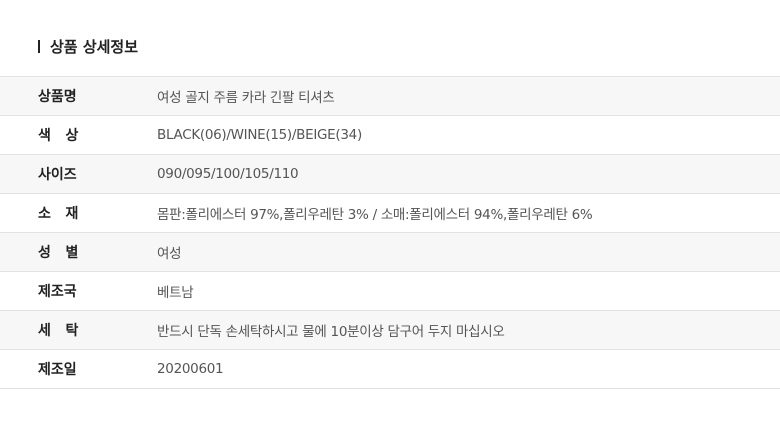 The image size is (780, 427). I want to click on row-value: 090/095/100/105/110, so click(228, 174).